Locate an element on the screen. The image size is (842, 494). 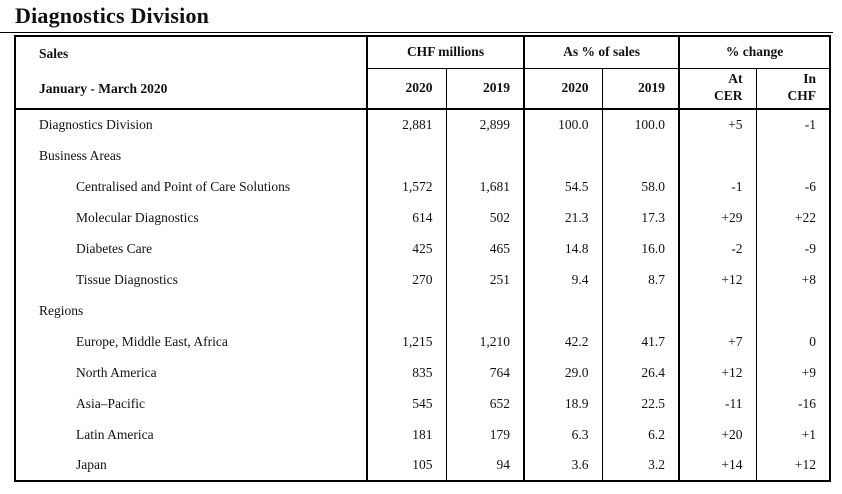
cell-chf-2019: 502 is located at coordinates (485, 217).